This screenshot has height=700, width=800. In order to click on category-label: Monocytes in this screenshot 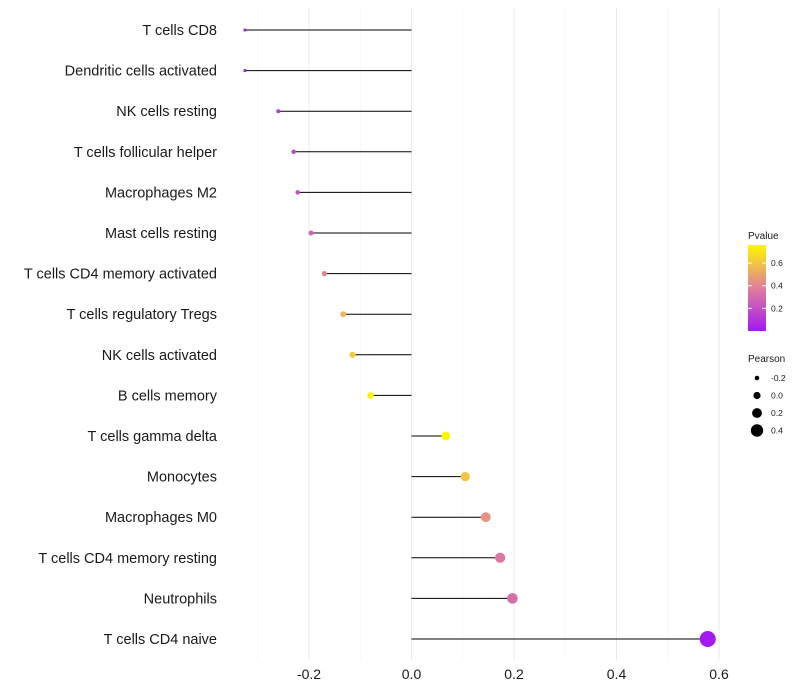, I will do `click(182, 478)`.